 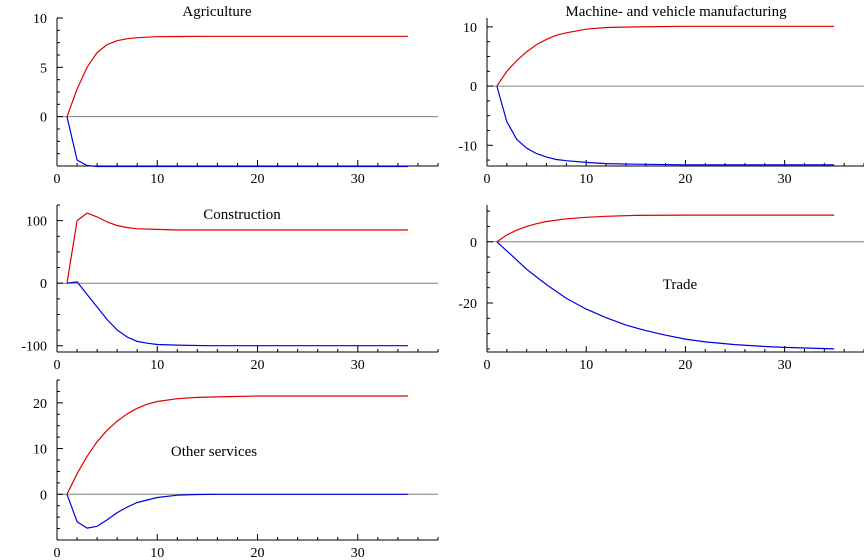 I want to click on y-tick-label: 20, so click(x=40, y=404).